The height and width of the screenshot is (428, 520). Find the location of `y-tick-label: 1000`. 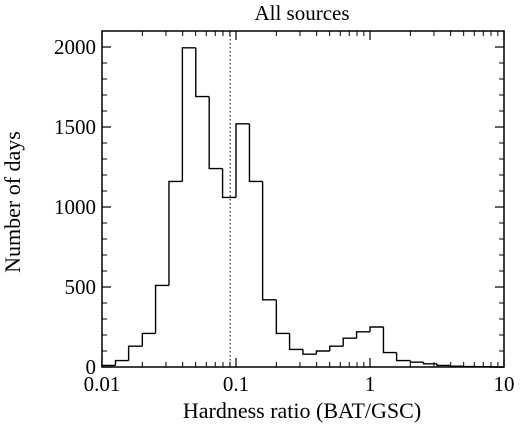

y-tick-label: 1000 is located at coordinates (75, 207).